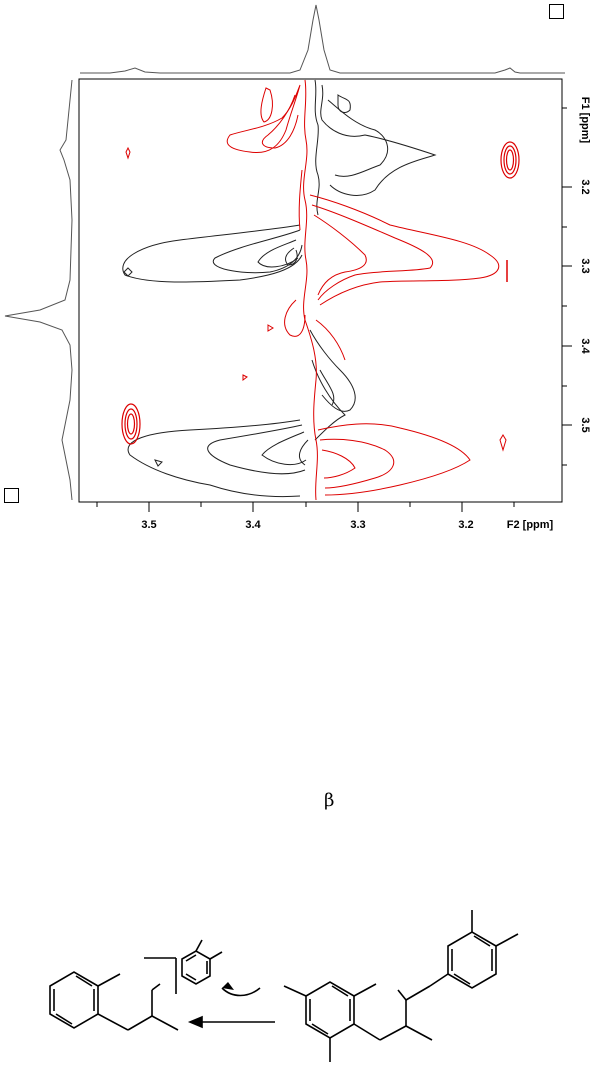 Image resolution: width=596 pixels, height=1073 pixels. What do you see at coordinates (253, 525) in the screenshot?
I see `x-tick-label: 3.4` at bounding box center [253, 525].